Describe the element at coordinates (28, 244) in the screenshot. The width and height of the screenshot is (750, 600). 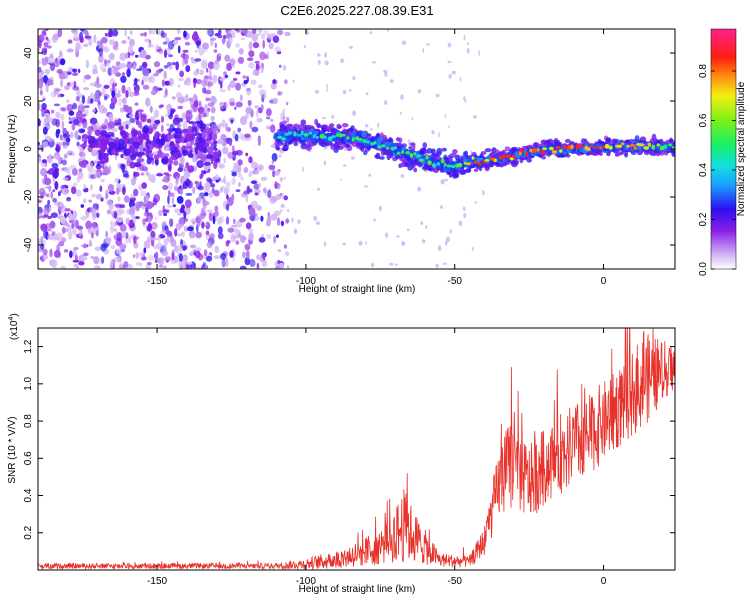
I see `spectrogram-y-tick-label: -40` at that location.